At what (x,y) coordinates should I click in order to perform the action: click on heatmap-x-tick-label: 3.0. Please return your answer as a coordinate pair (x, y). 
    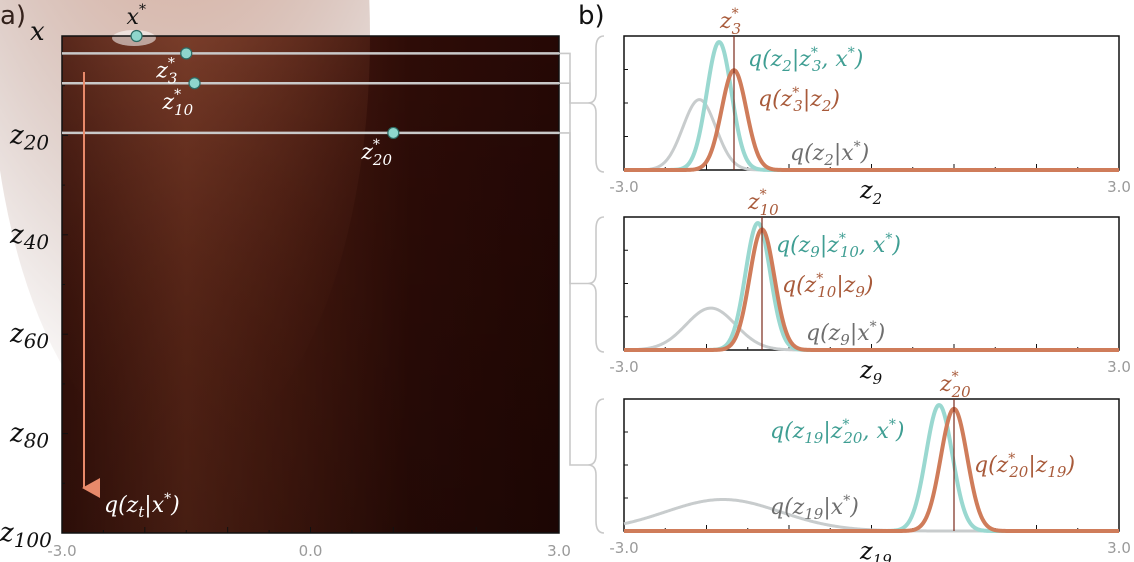
    Looking at the image, I should click on (559, 551).